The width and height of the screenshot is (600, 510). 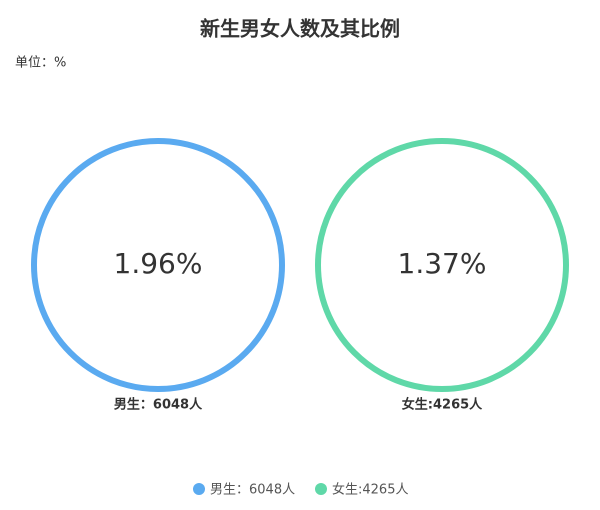 I want to click on ring-category-label: 男生：6048人, so click(x=158, y=405).